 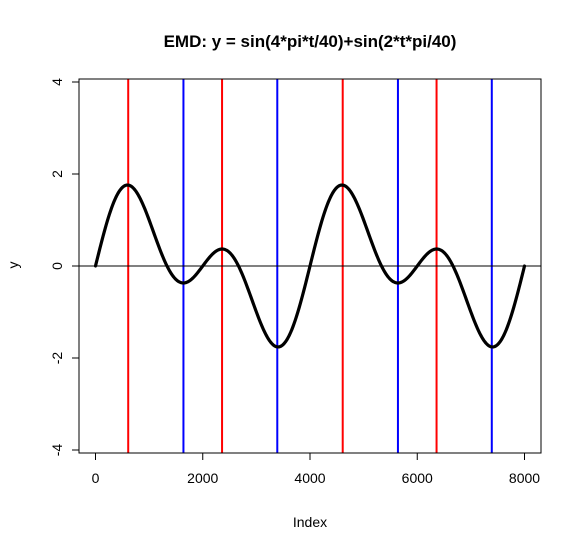 What do you see at coordinates (57, 82) in the screenshot?
I see `y-tick-label-4: 4` at bounding box center [57, 82].